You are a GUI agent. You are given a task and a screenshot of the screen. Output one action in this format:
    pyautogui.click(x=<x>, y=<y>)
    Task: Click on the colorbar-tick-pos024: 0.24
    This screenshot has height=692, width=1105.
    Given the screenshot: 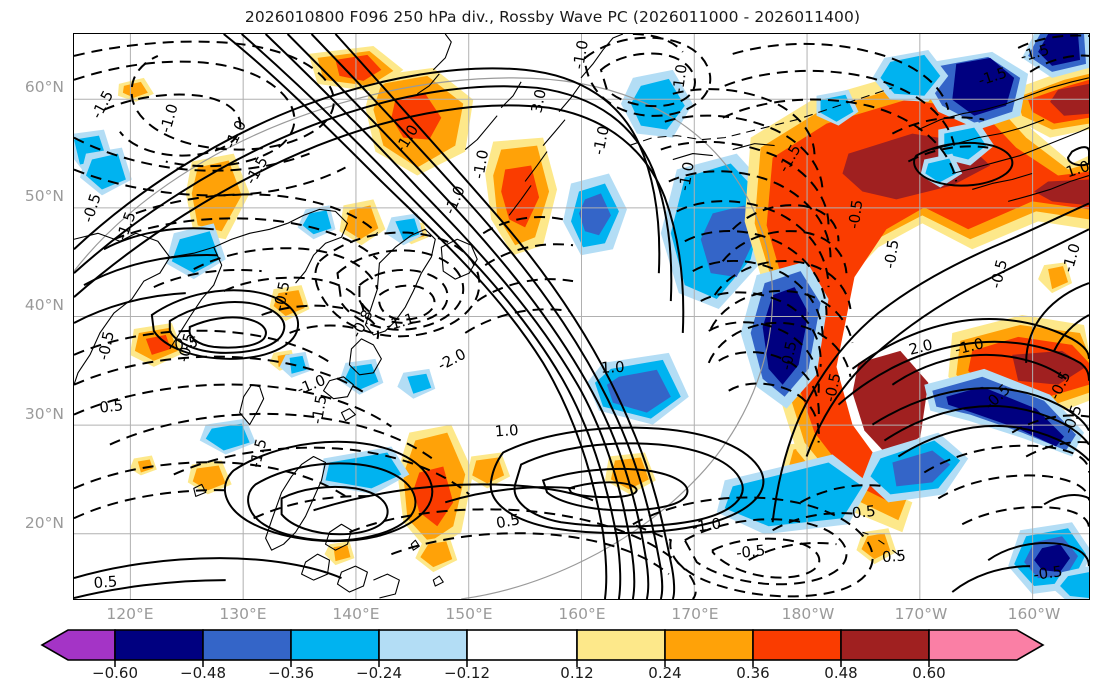 What is the action you would take?
    pyautogui.click(x=665, y=673)
    